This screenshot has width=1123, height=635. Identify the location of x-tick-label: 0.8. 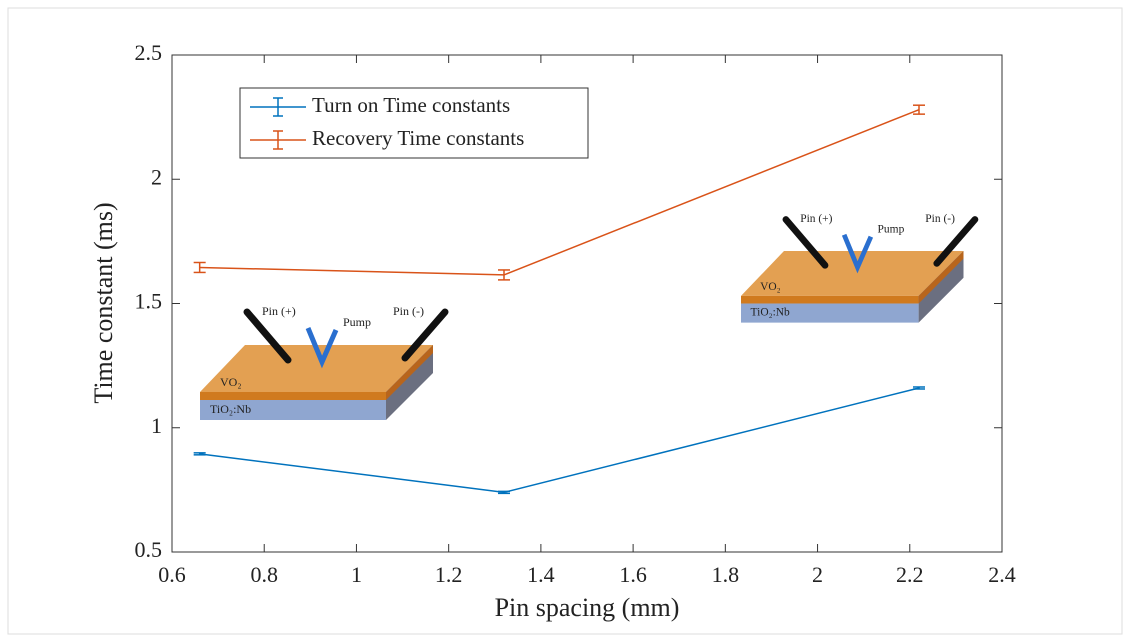
(264, 574).